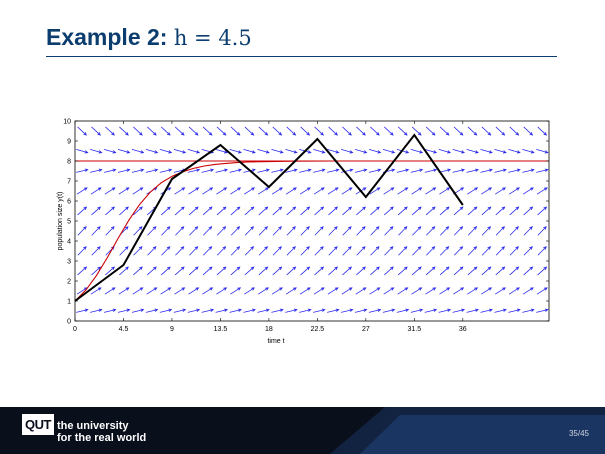 The height and width of the screenshot is (454, 605). Describe the element at coordinates (69, 142) in the screenshot. I see `y-tick-label: 9` at that location.